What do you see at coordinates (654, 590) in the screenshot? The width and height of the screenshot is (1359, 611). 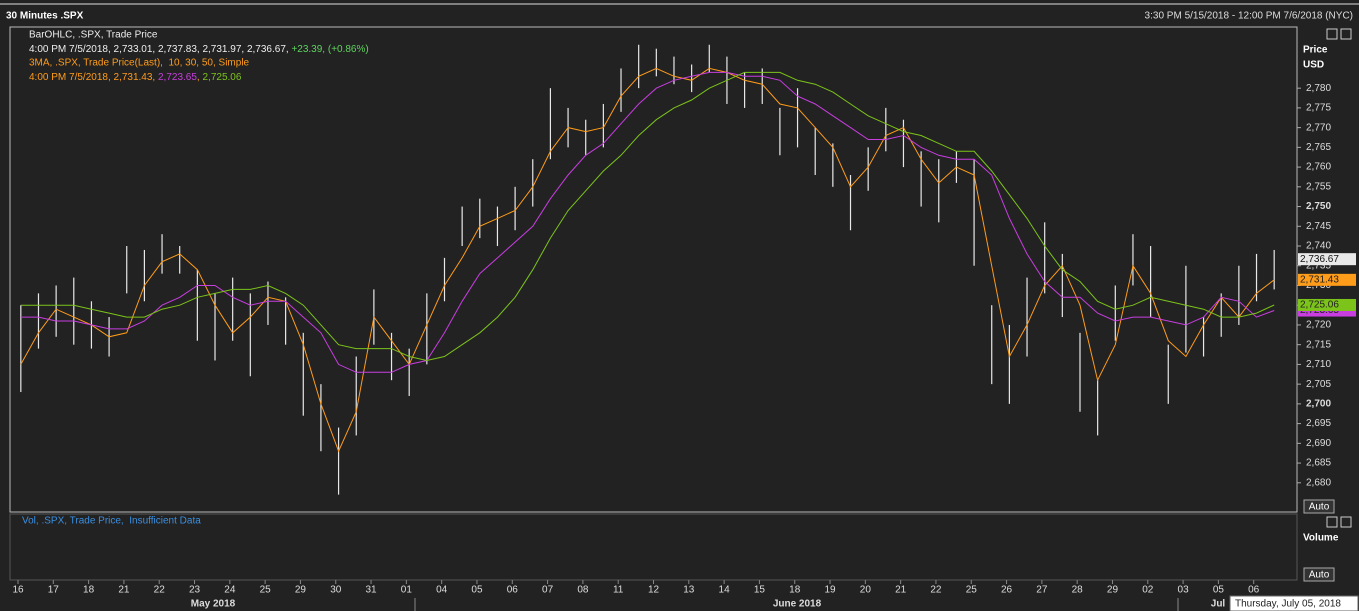 I see `x-tick-label: 12` at bounding box center [654, 590].